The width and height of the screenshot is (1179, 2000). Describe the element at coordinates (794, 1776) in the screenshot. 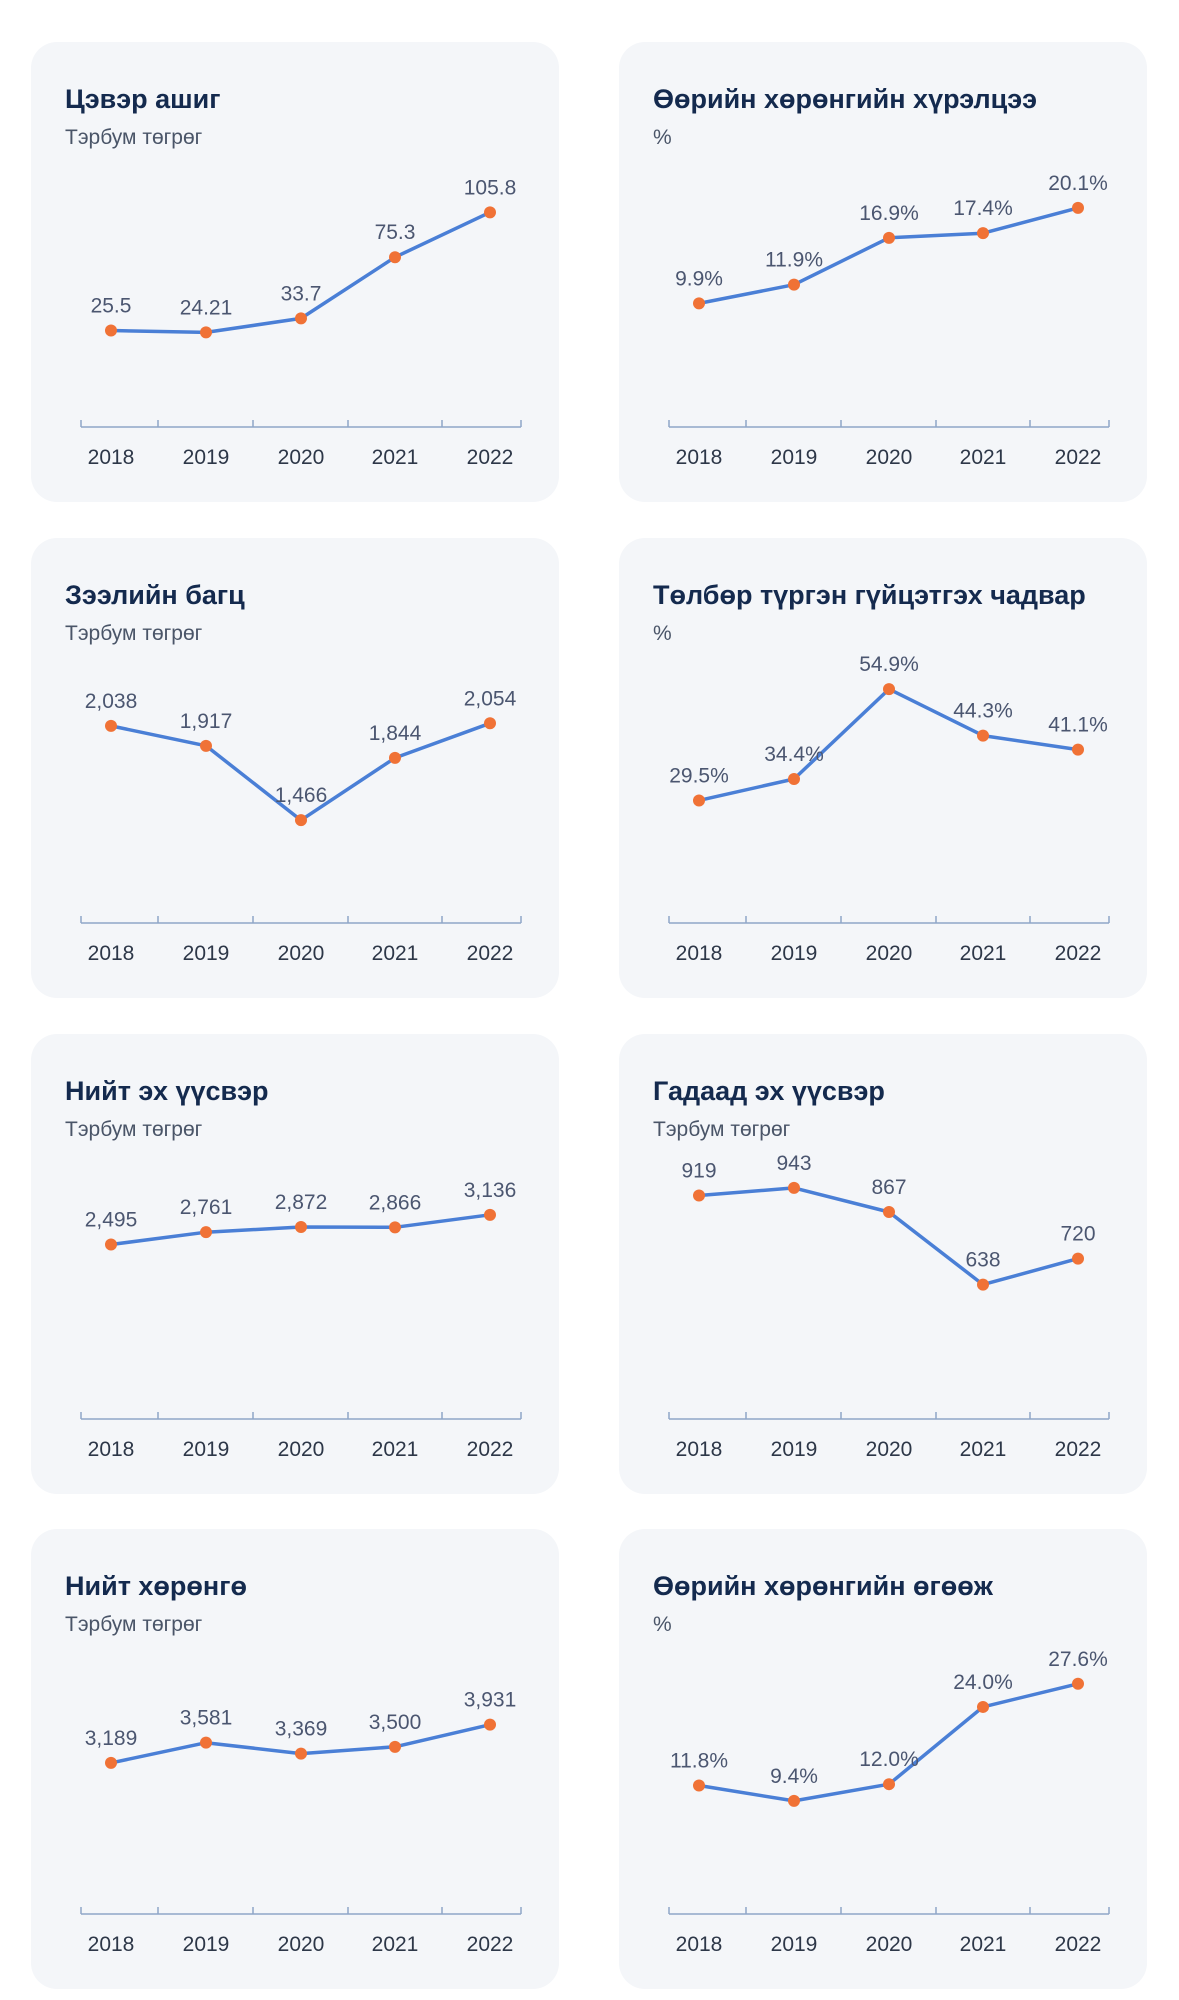

I see `data-label: 9.4%` at that location.